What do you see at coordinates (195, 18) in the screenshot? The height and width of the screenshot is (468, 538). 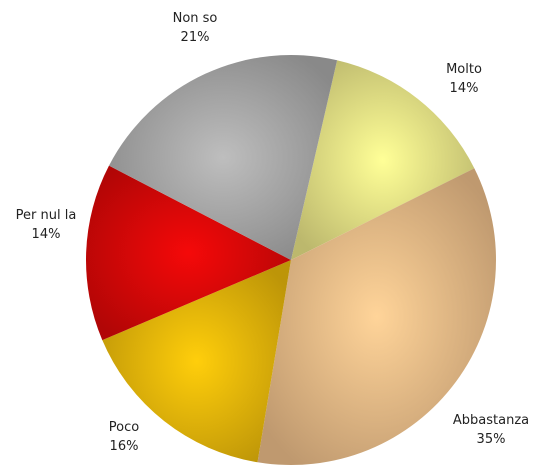 I see `slice-label: Non so` at bounding box center [195, 18].